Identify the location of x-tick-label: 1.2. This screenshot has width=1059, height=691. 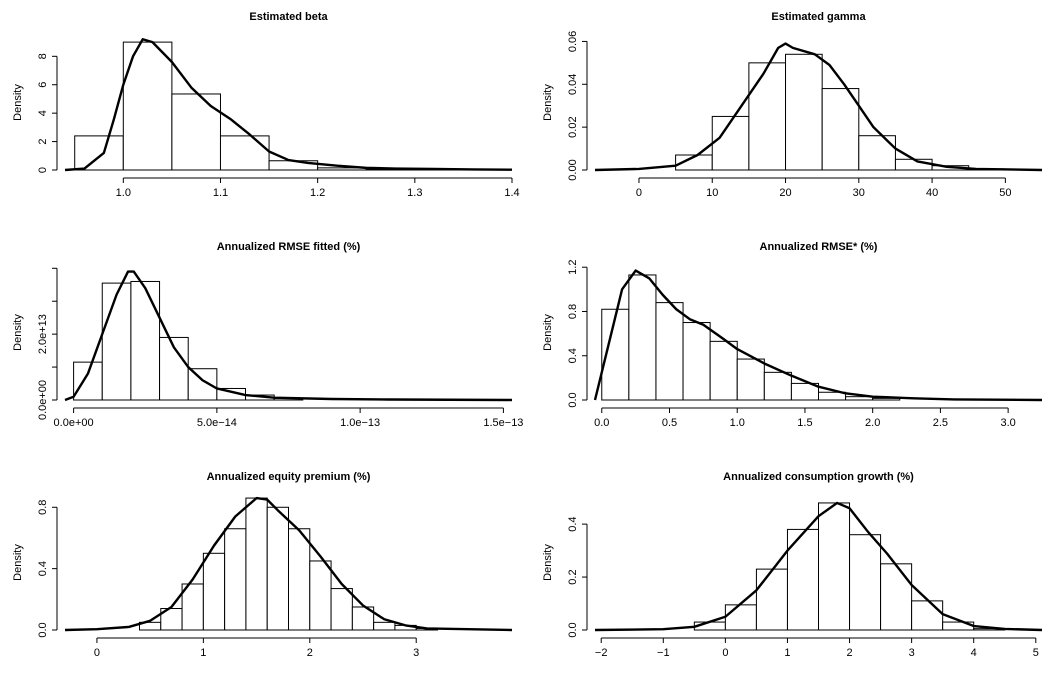
(317, 193).